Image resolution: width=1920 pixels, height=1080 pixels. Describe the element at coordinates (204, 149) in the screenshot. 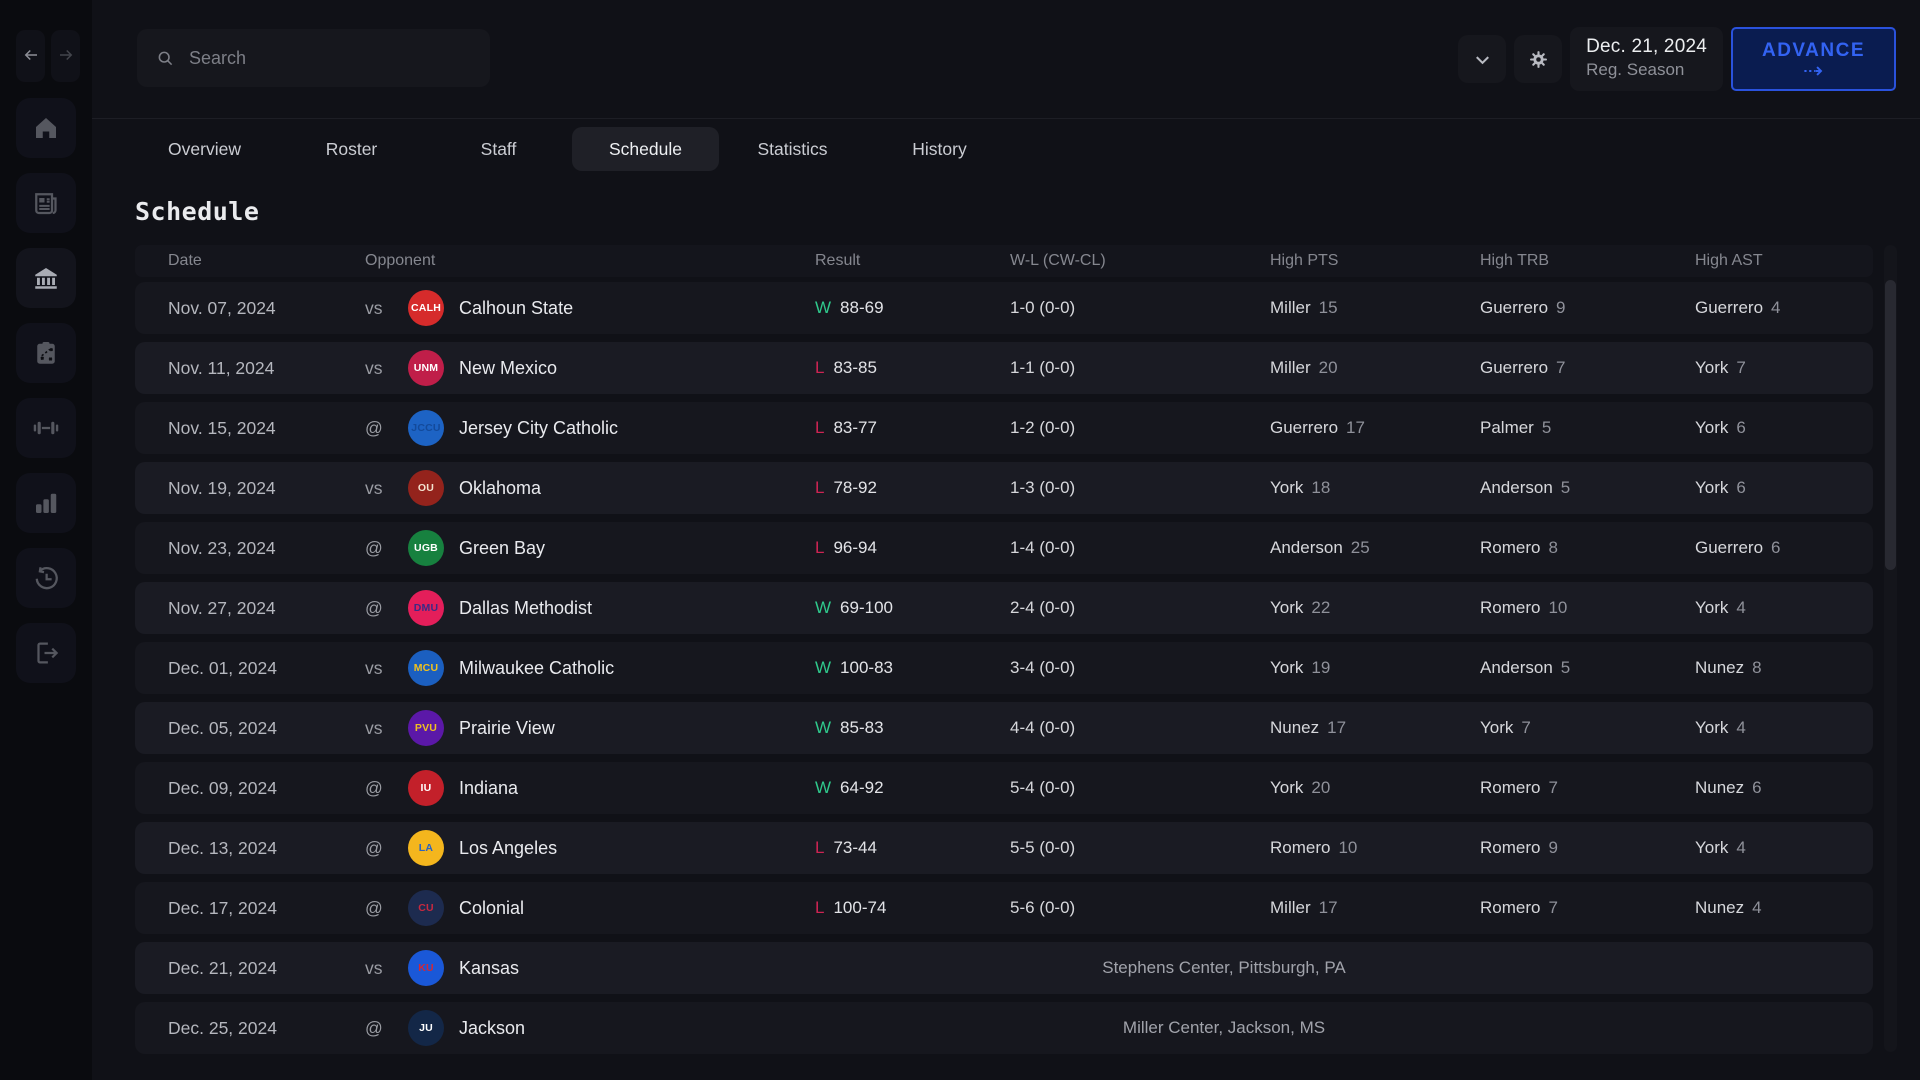

I see `tab-overview: Overview` at that location.